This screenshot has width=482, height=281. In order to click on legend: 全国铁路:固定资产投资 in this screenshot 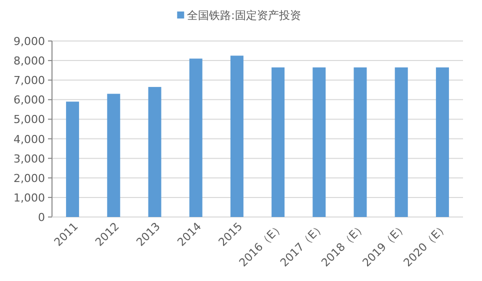, I will do `click(239, 15)`.